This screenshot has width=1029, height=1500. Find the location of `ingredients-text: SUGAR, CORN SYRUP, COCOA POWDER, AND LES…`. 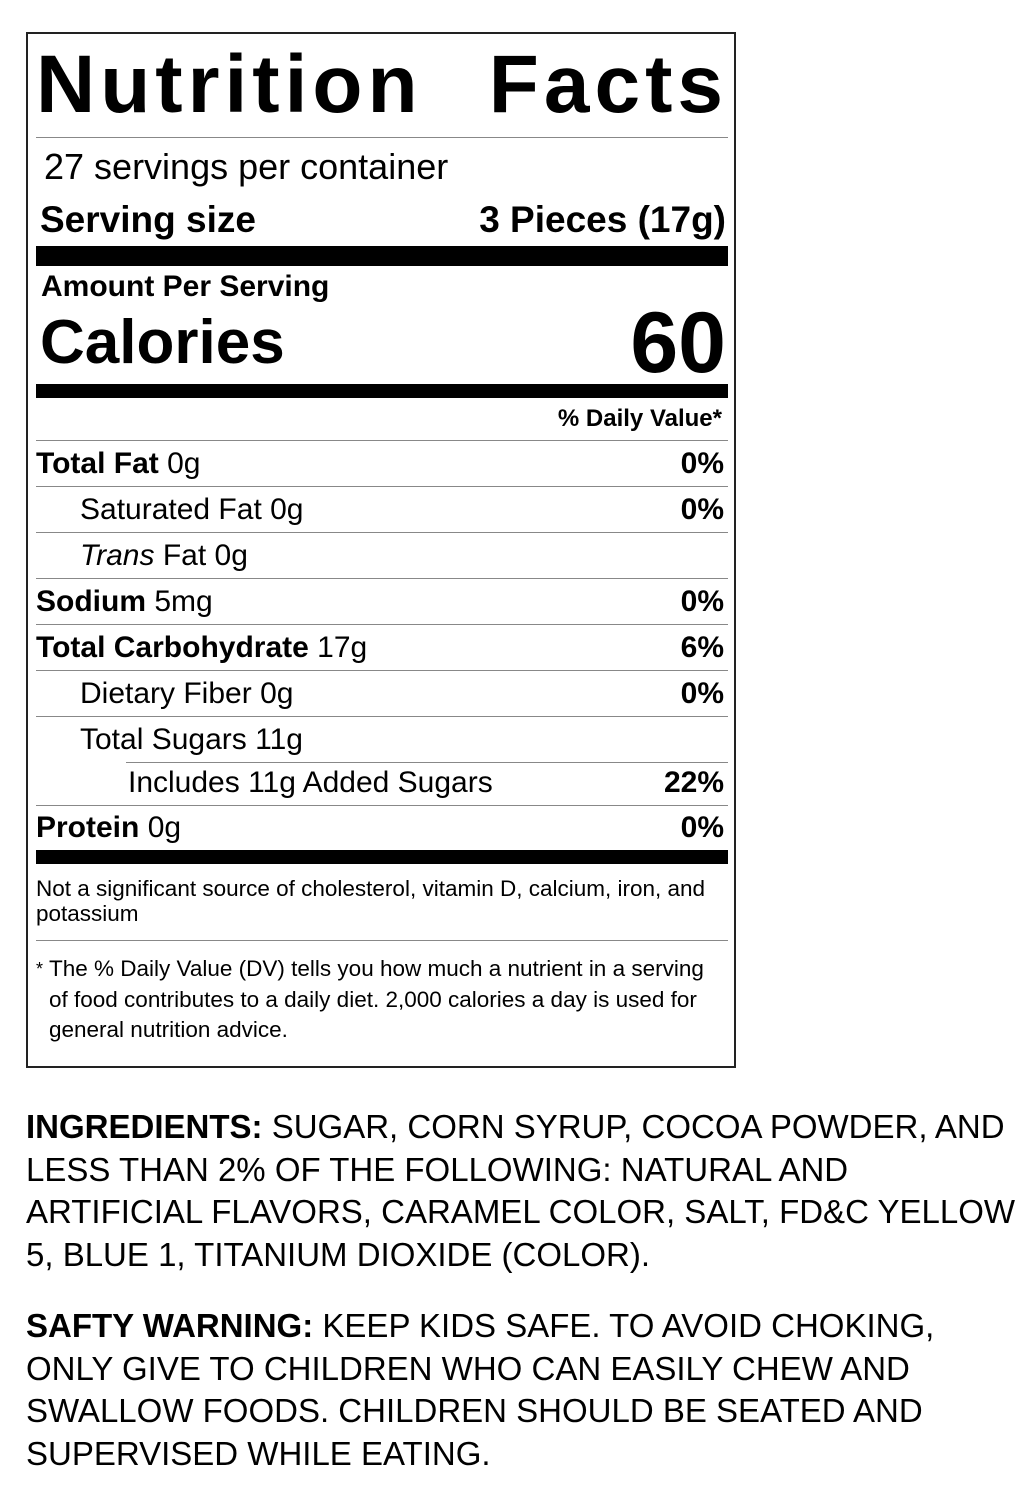

ingredients-text: SUGAR, CORN SYRUP, COCOA POWDER, AND LES… is located at coordinates (521, 1190).